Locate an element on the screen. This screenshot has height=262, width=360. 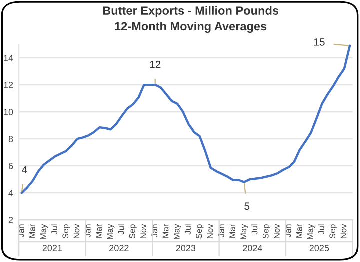
y-tick-label: 4 is located at coordinates (11, 193).